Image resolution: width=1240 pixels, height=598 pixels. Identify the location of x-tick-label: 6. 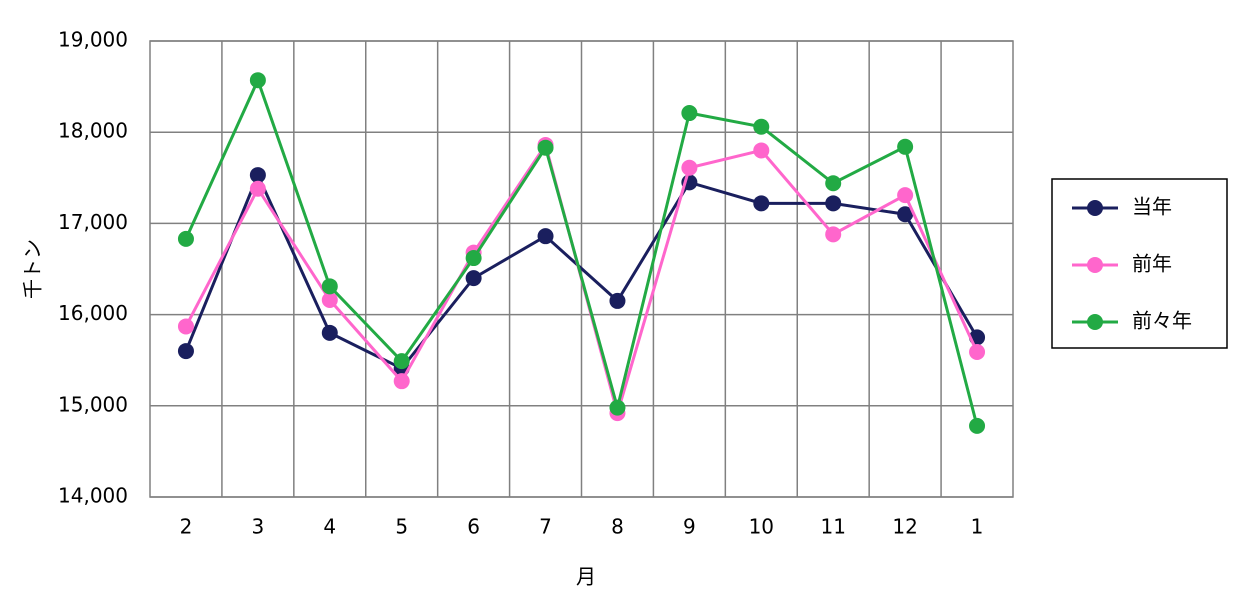
(473, 527).